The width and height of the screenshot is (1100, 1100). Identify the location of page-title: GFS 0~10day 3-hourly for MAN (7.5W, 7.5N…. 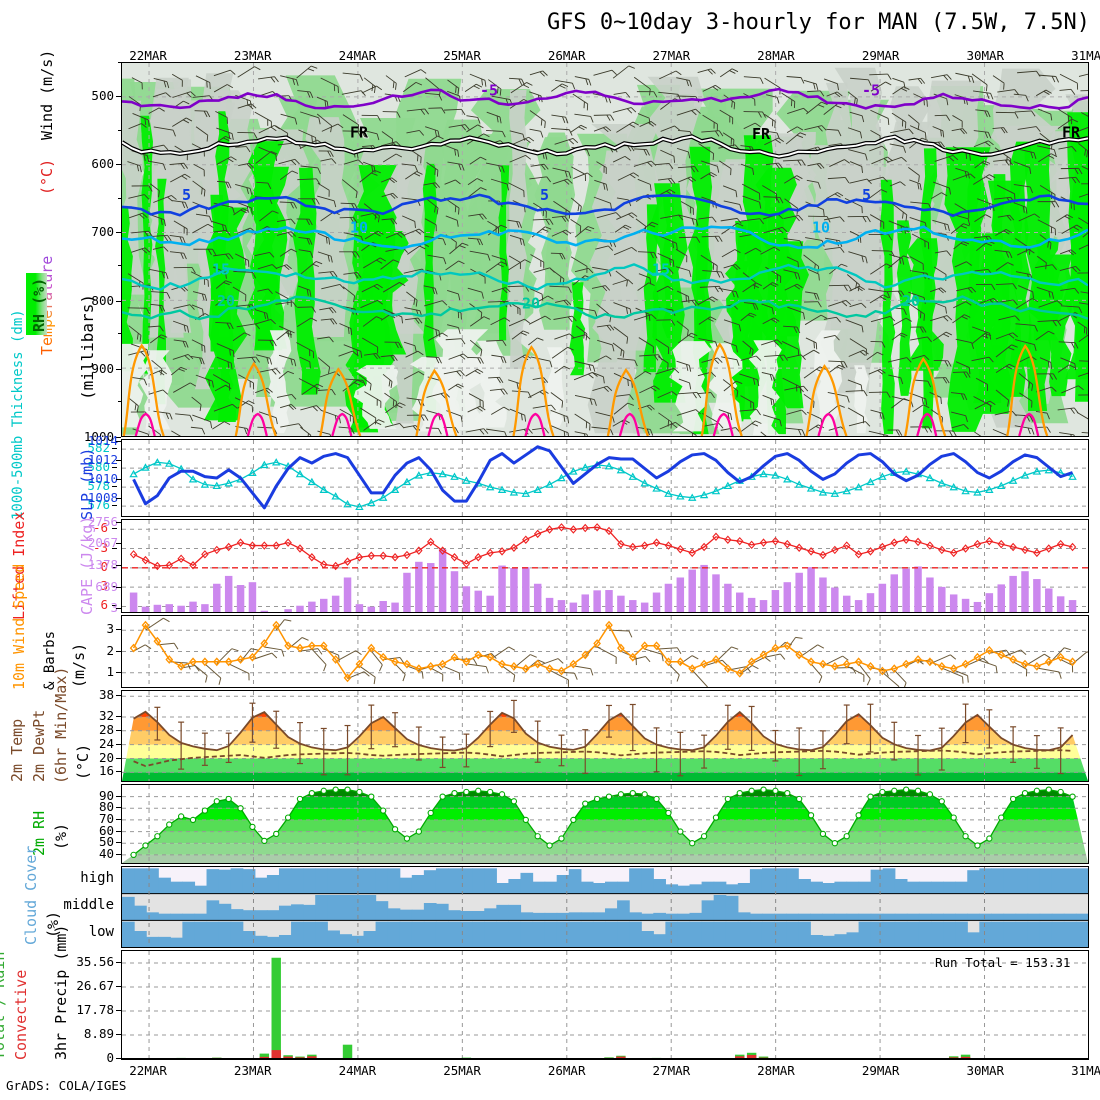
(818, 22).